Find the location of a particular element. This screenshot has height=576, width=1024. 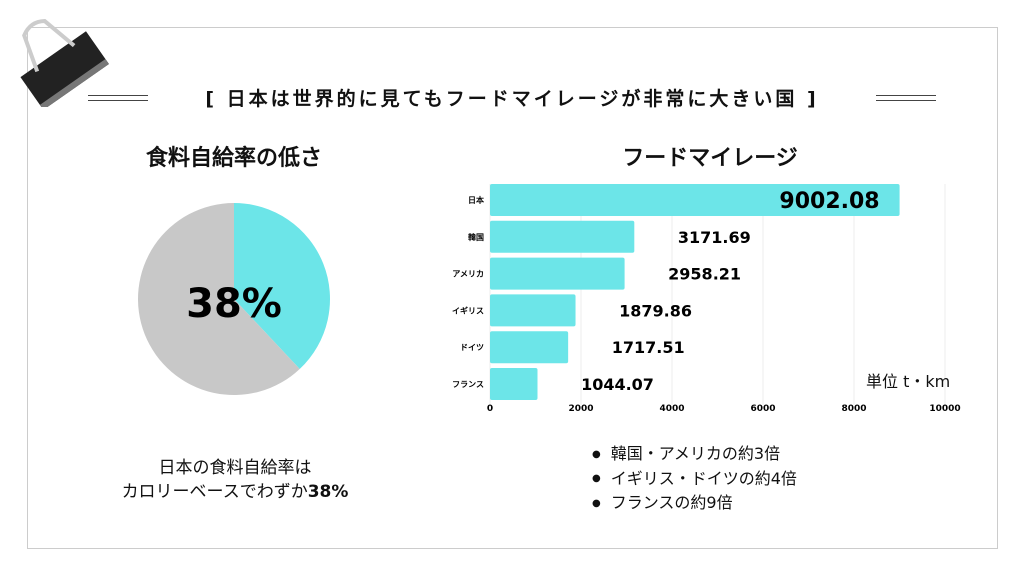

list-item: フランスの約9倍 is located at coordinates (694, 503).